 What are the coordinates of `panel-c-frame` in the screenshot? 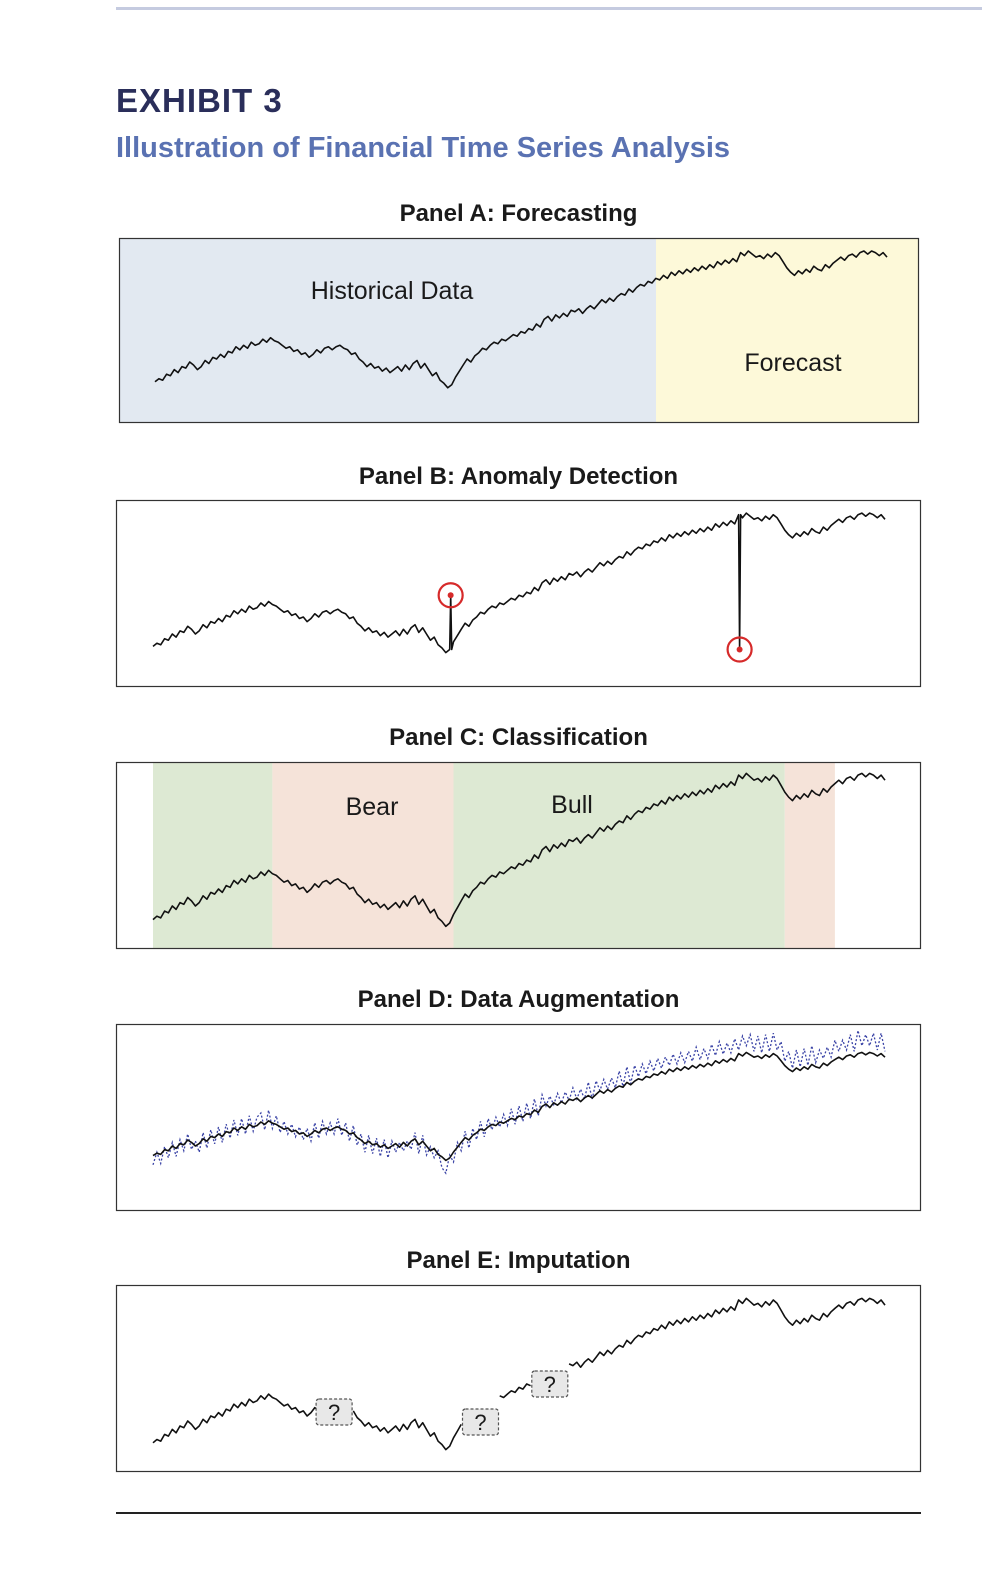 It's located at (518, 855).